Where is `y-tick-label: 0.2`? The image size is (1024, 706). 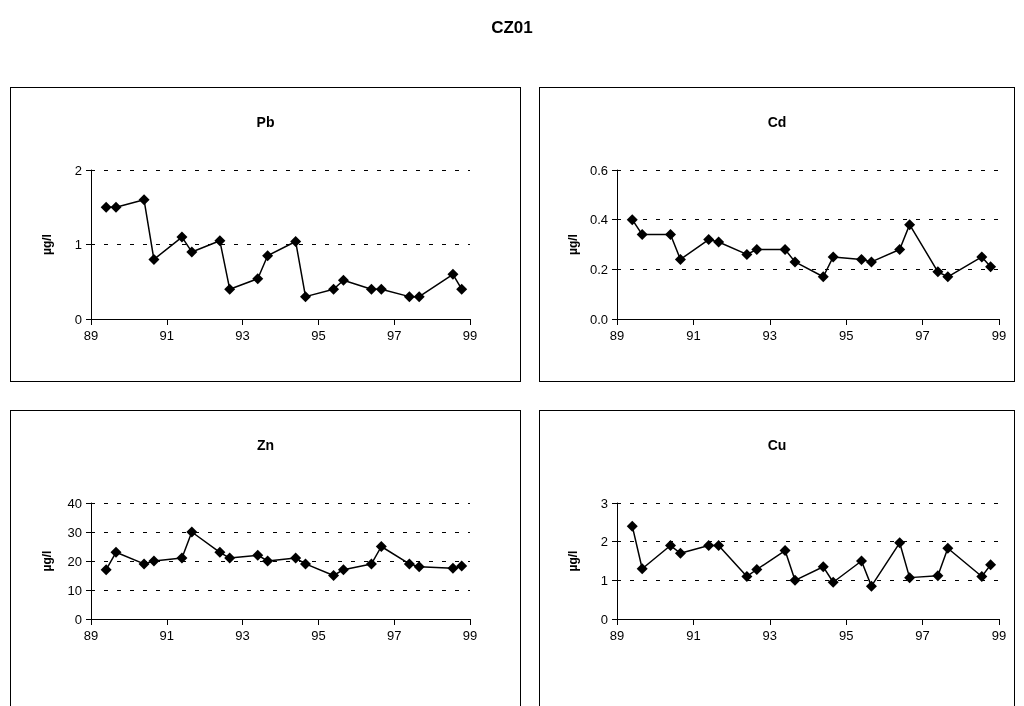 y-tick-label: 0.2 is located at coordinates (598, 269).